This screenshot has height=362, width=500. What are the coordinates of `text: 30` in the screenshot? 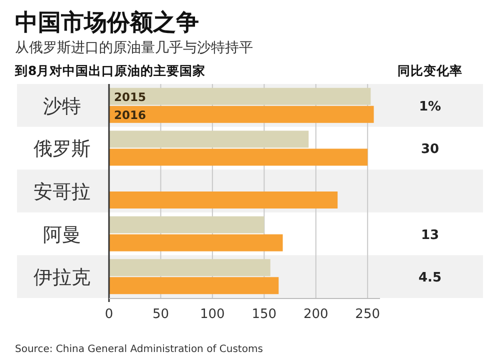 It's located at (430, 150).